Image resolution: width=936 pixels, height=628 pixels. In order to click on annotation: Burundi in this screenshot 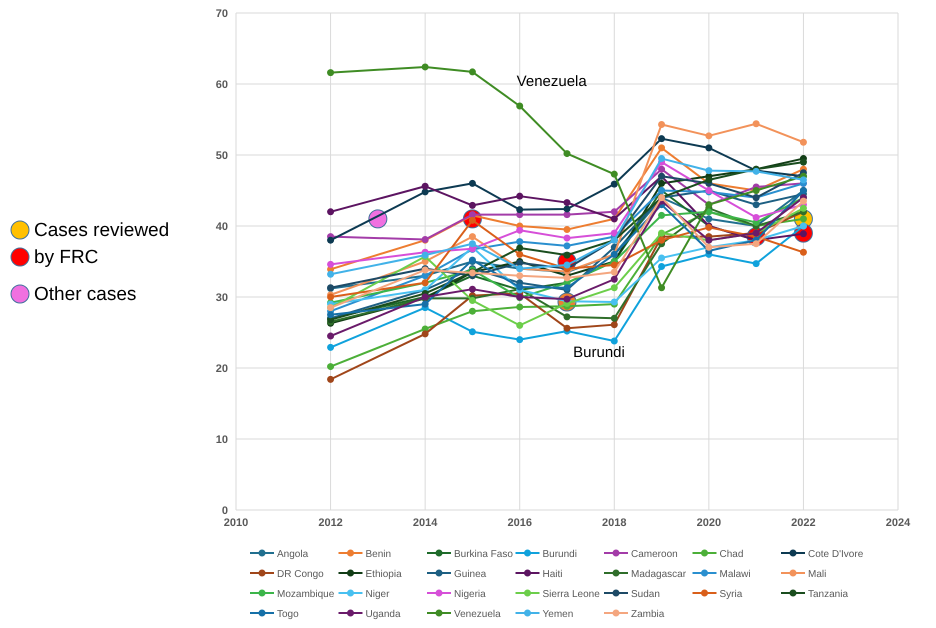, I will do `click(599, 353)`.